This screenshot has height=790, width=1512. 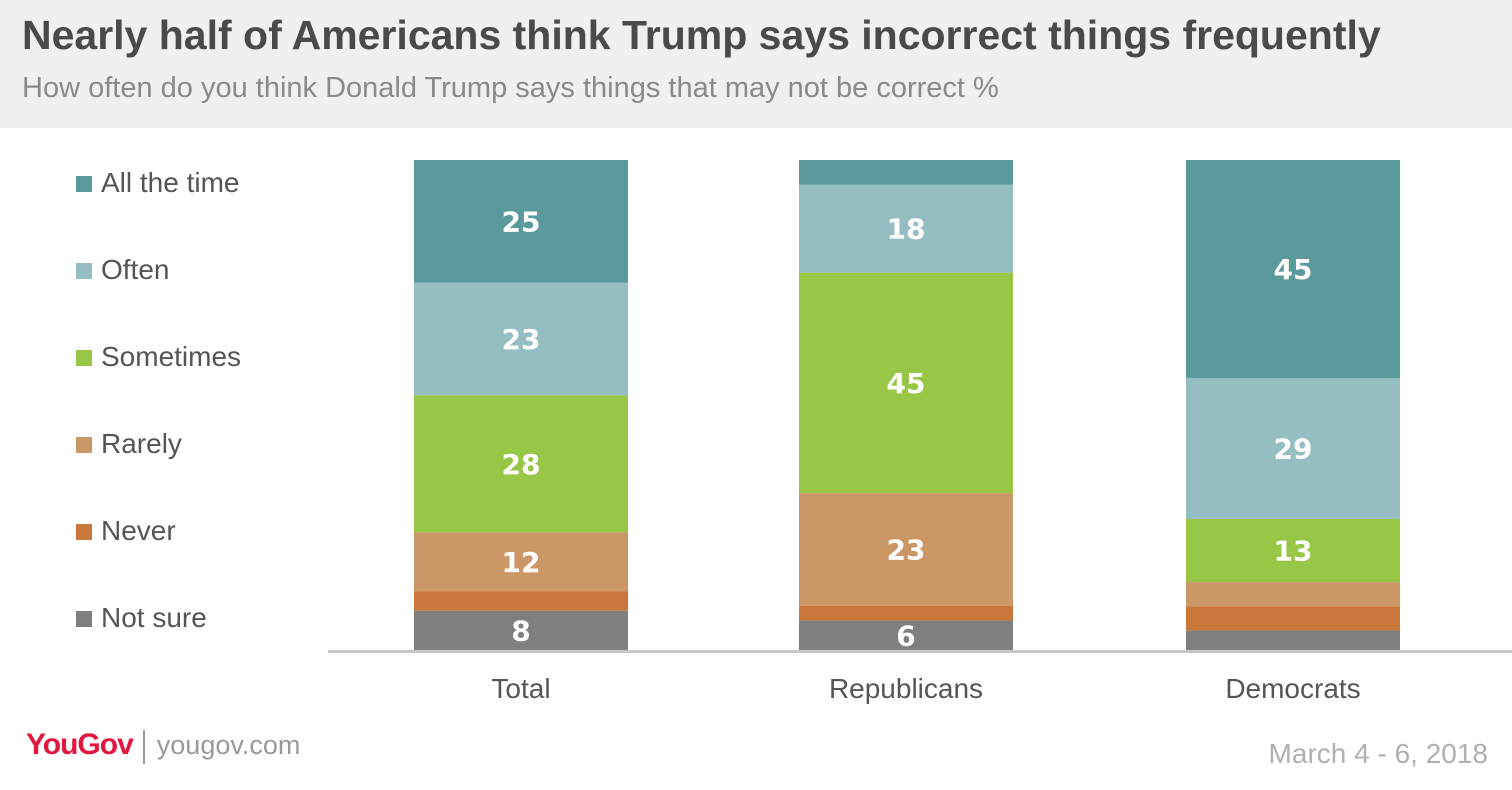 I want to click on site-url: yougov.com, so click(x=228, y=745).